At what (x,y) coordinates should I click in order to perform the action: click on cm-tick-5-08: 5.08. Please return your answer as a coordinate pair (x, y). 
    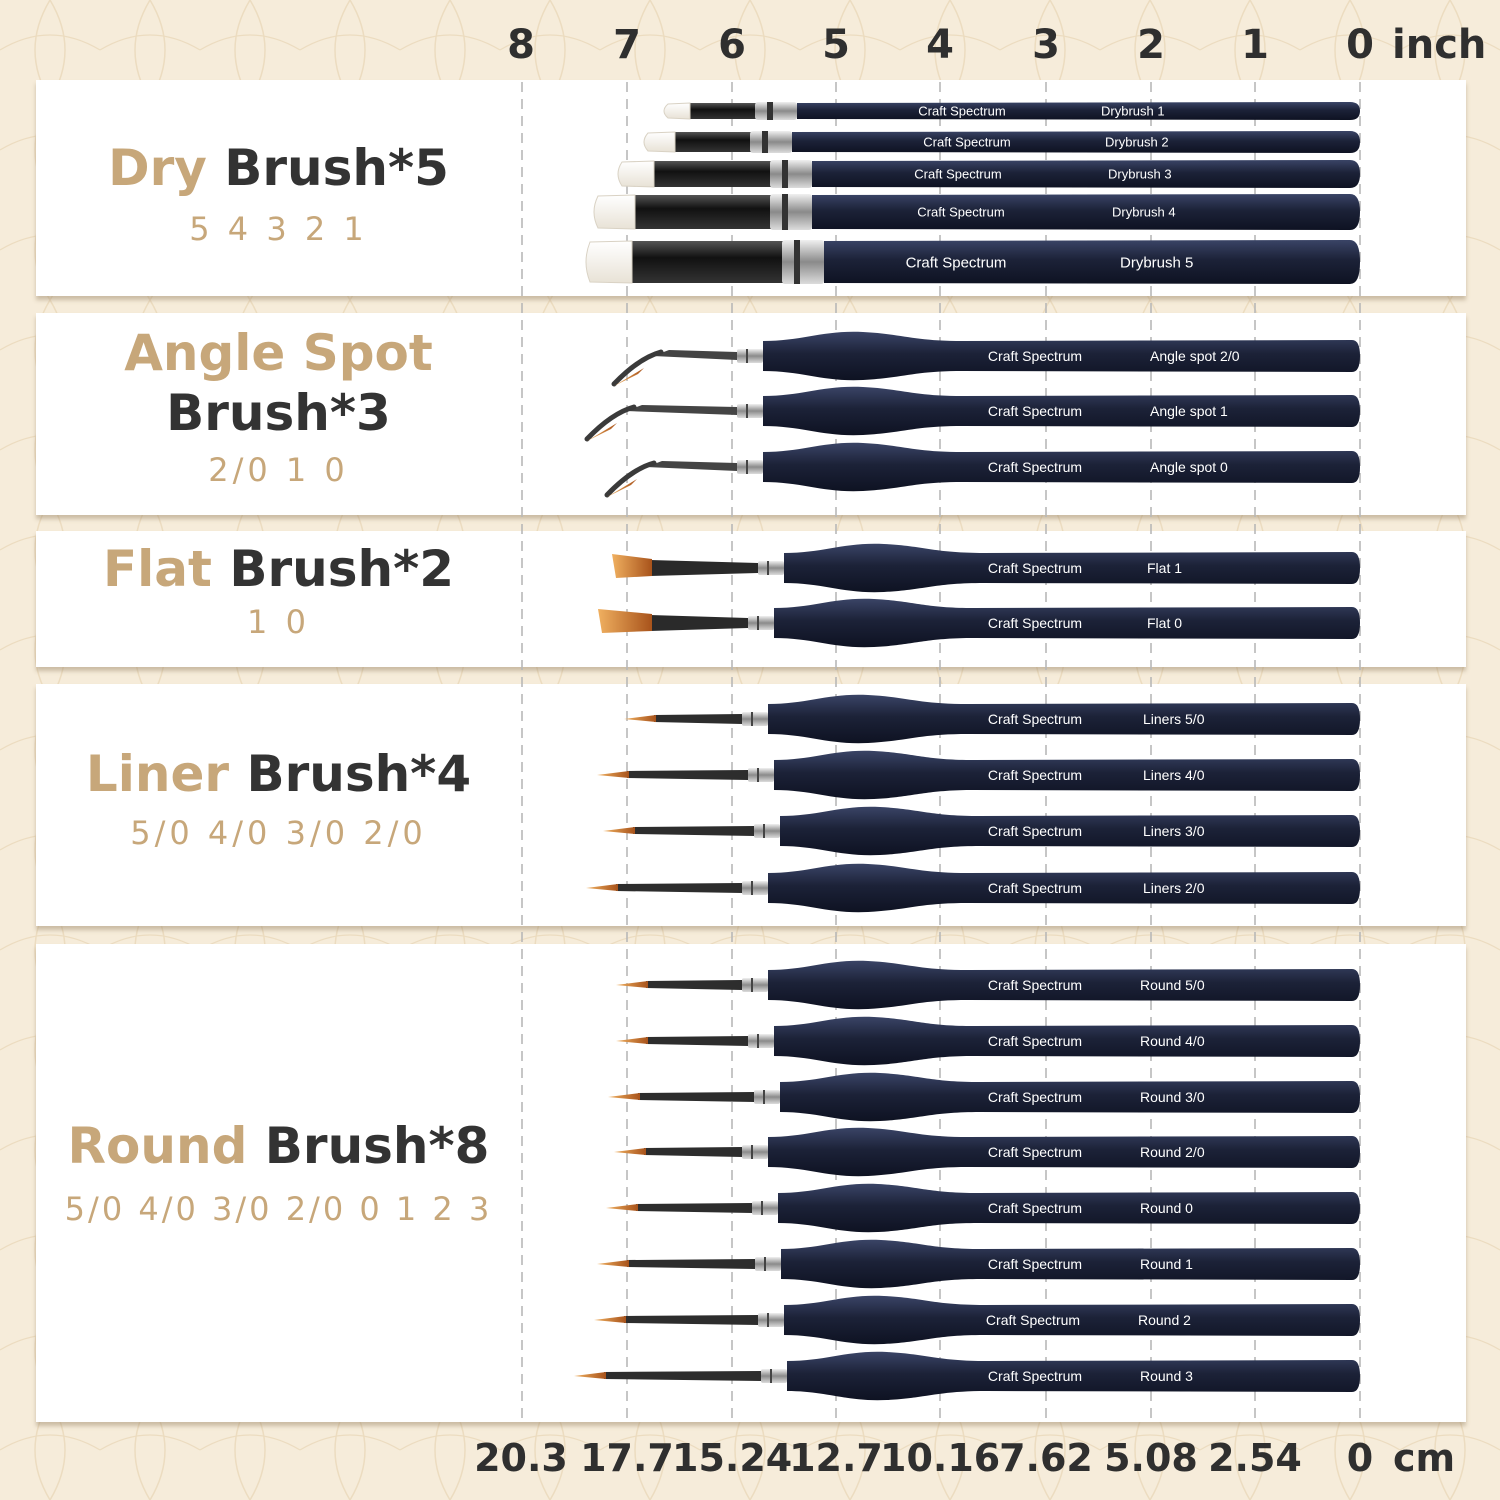
    Looking at the image, I should click on (1151, 1458).